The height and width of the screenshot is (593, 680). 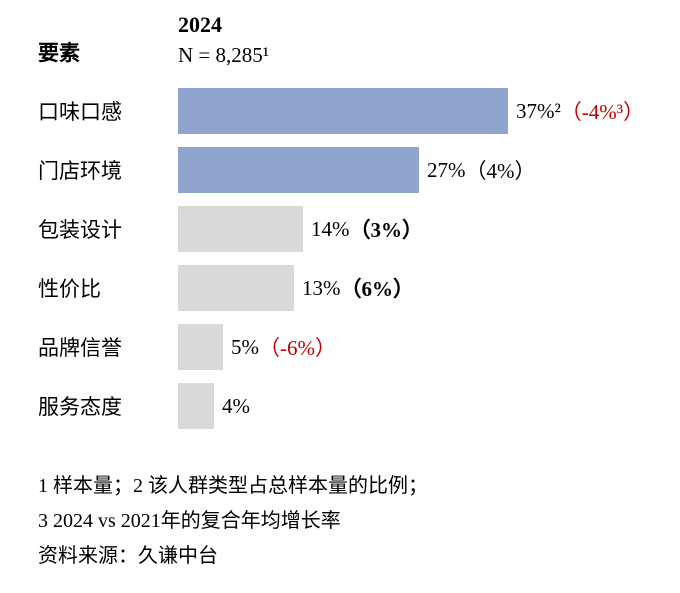 I want to click on source-note: 资料来源：久谦中台, so click(x=128, y=556).